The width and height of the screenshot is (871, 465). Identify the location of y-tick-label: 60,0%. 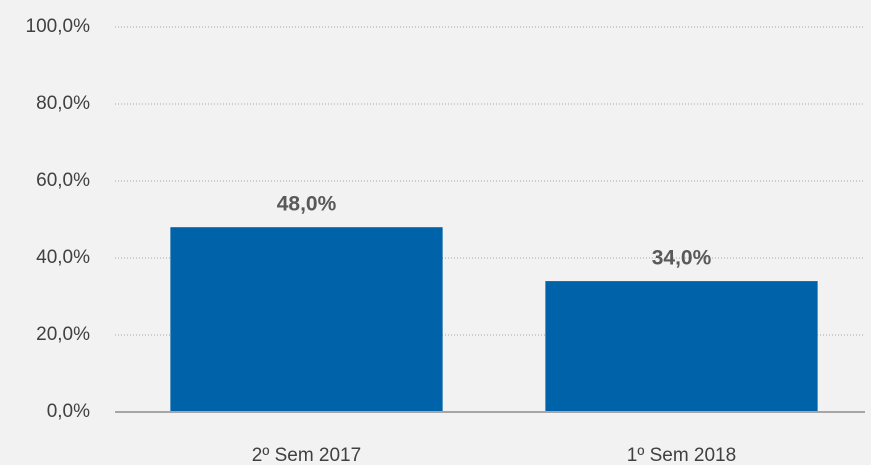
(63, 180).